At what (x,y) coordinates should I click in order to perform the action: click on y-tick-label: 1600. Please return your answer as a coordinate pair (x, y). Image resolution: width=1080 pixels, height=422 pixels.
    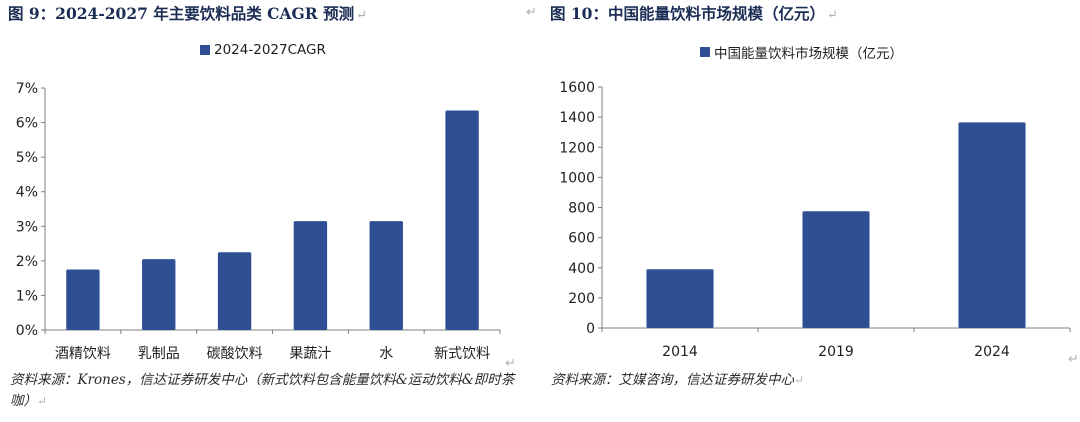
    Looking at the image, I should click on (577, 88).